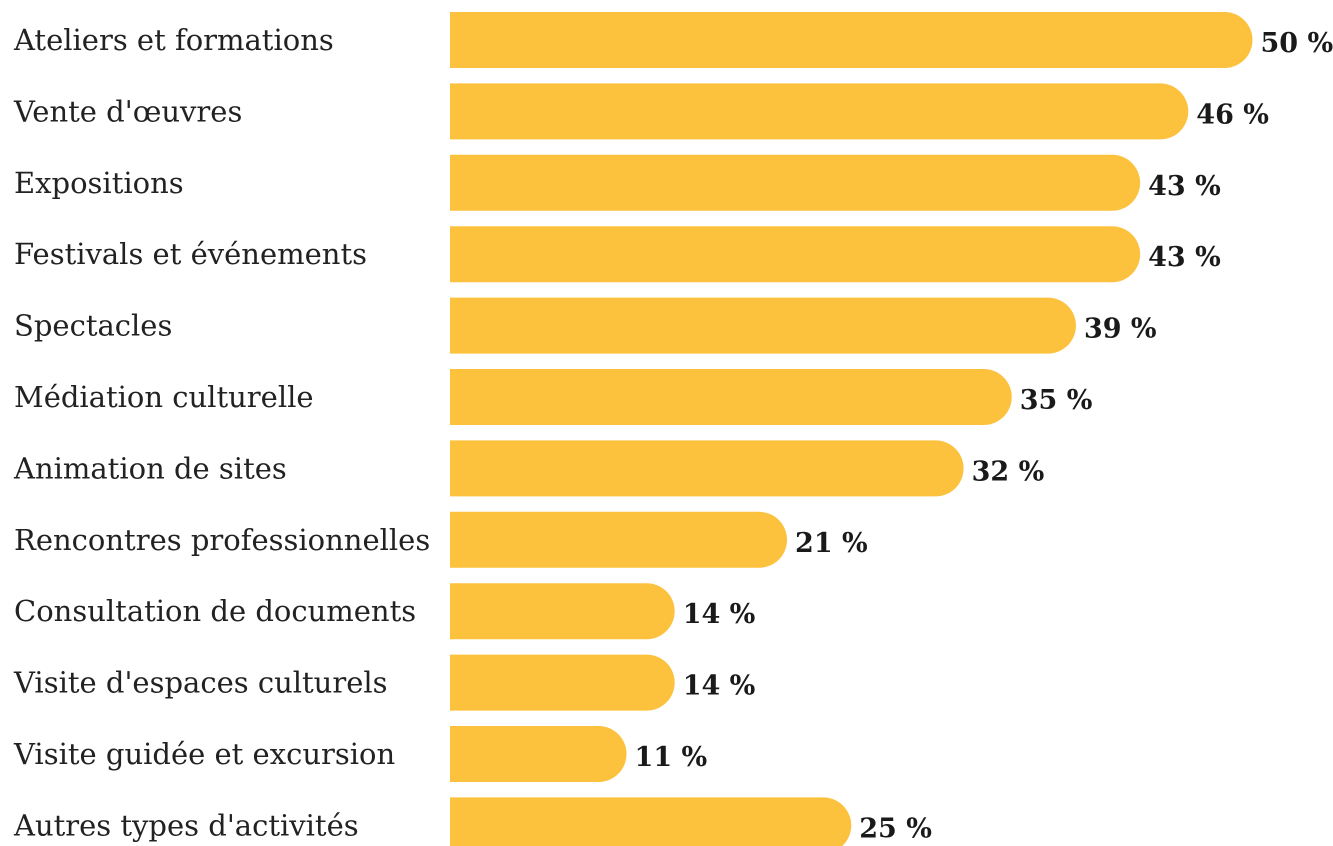 This screenshot has height=846, width=1333. What do you see at coordinates (127, 111) in the screenshot?
I see `category-label: Vente d'œuvres` at bounding box center [127, 111].